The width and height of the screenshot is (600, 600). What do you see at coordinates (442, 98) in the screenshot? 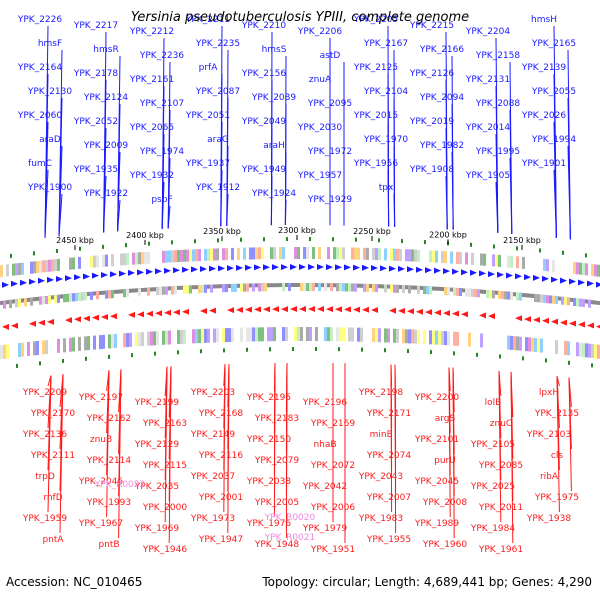
I see `forward-gene-label: YPK_2094` at bounding box center [442, 98].